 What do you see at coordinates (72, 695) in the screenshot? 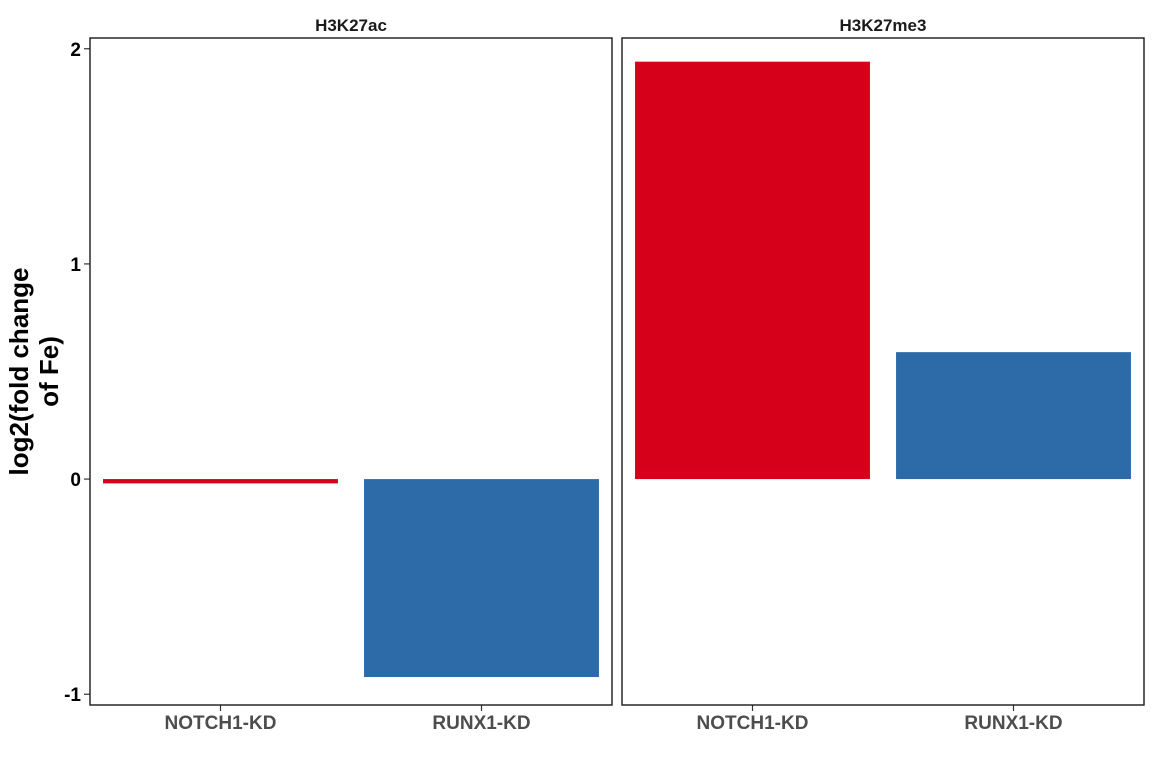
I see `y-tick-label: -1` at bounding box center [72, 695].